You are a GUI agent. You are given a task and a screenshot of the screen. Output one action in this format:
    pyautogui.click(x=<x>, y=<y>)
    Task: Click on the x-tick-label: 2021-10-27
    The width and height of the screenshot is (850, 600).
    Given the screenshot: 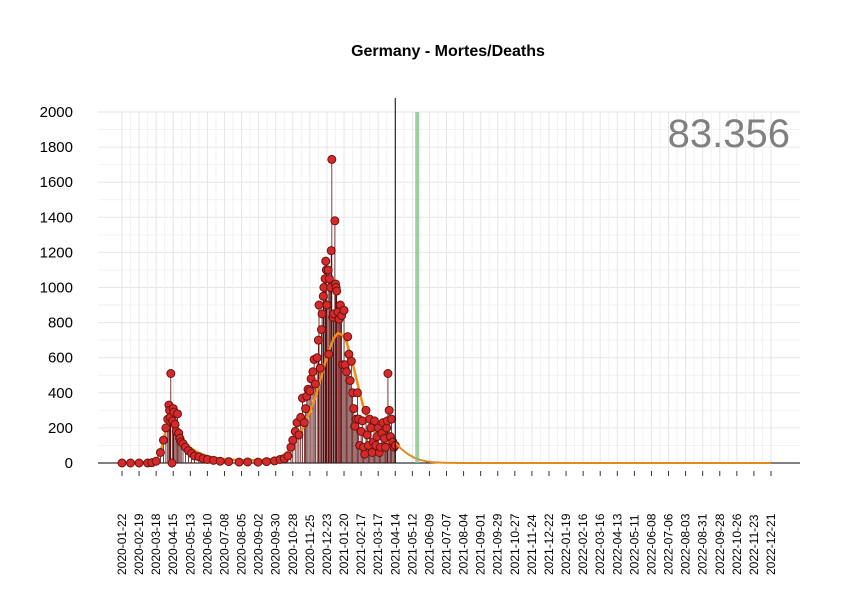 What is the action you would take?
    pyautogui.click(x=515, y=544)
    